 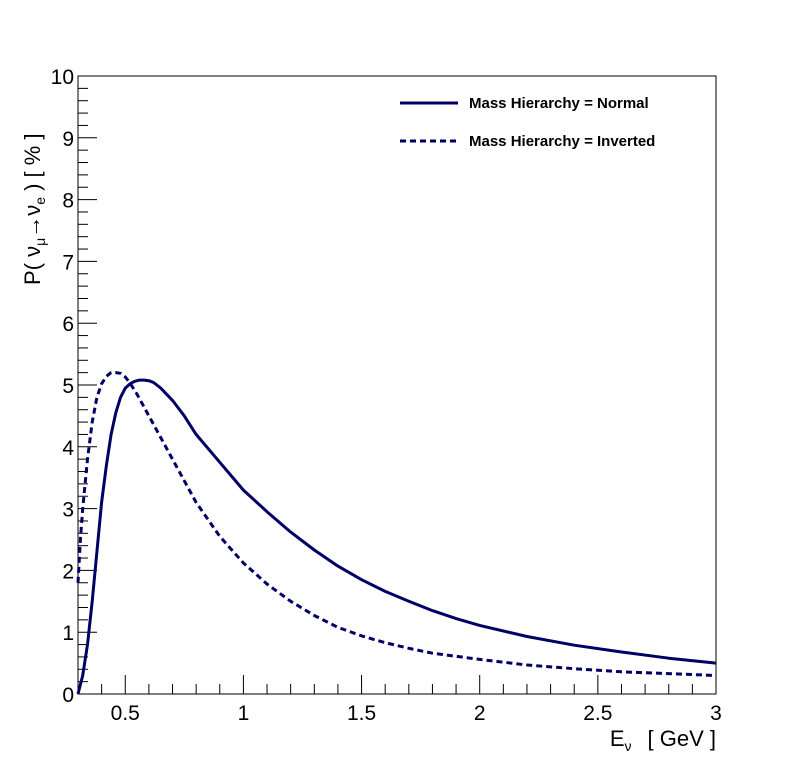 What do you see at coordinates (480, 713) in the screenshot?
I see `x-tick-label: 2` at bounding box center [480, 713].